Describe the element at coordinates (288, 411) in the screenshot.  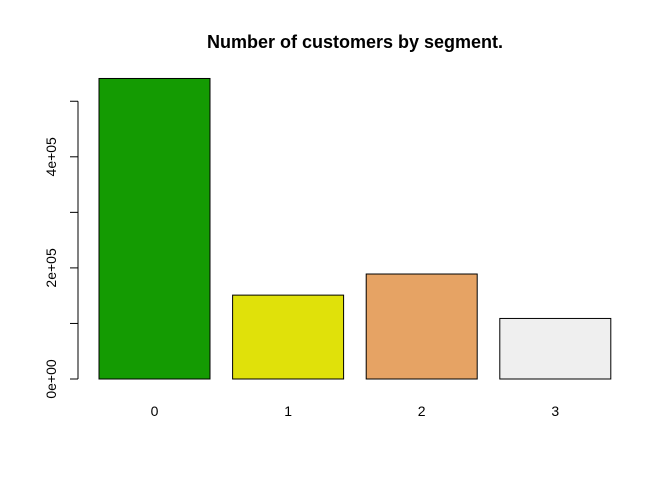
I see `x-tick-label: 1` at that location.